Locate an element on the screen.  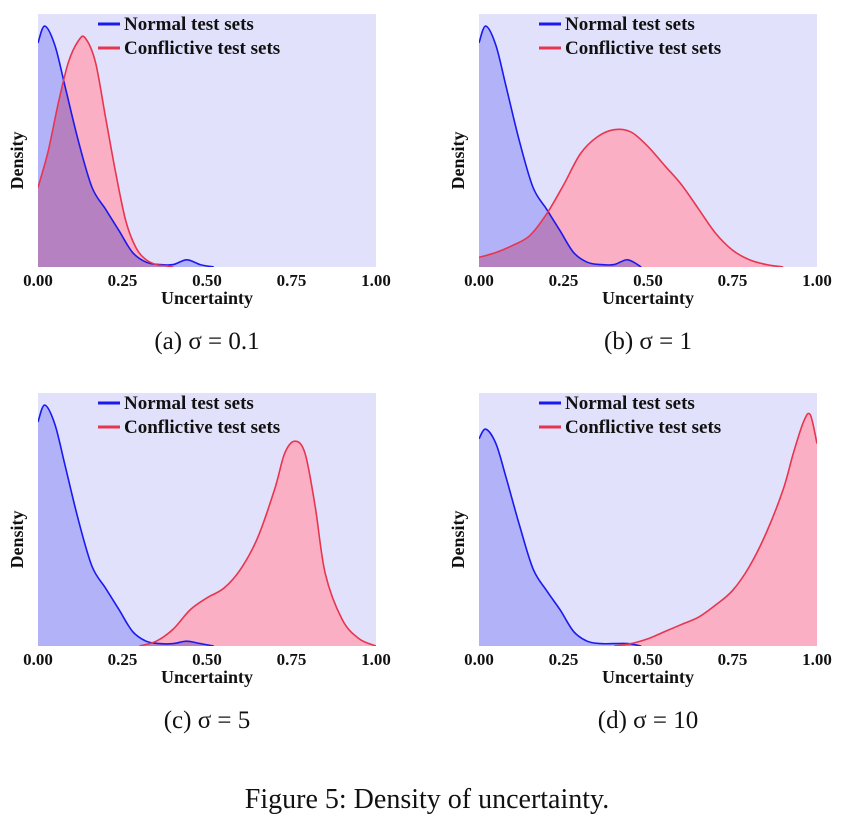
figure-caption: Figure 5: Density of uncertainty. is located at coordinates (427, 799).